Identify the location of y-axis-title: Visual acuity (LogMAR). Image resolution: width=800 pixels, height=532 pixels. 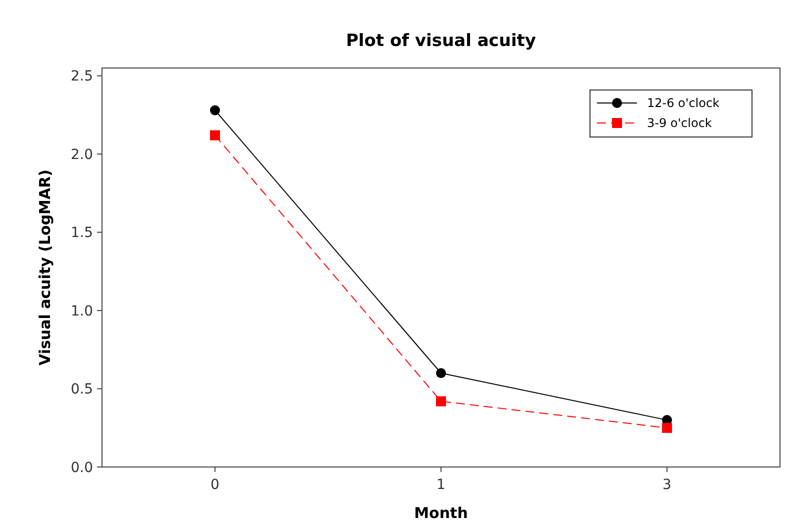
(45, 268).